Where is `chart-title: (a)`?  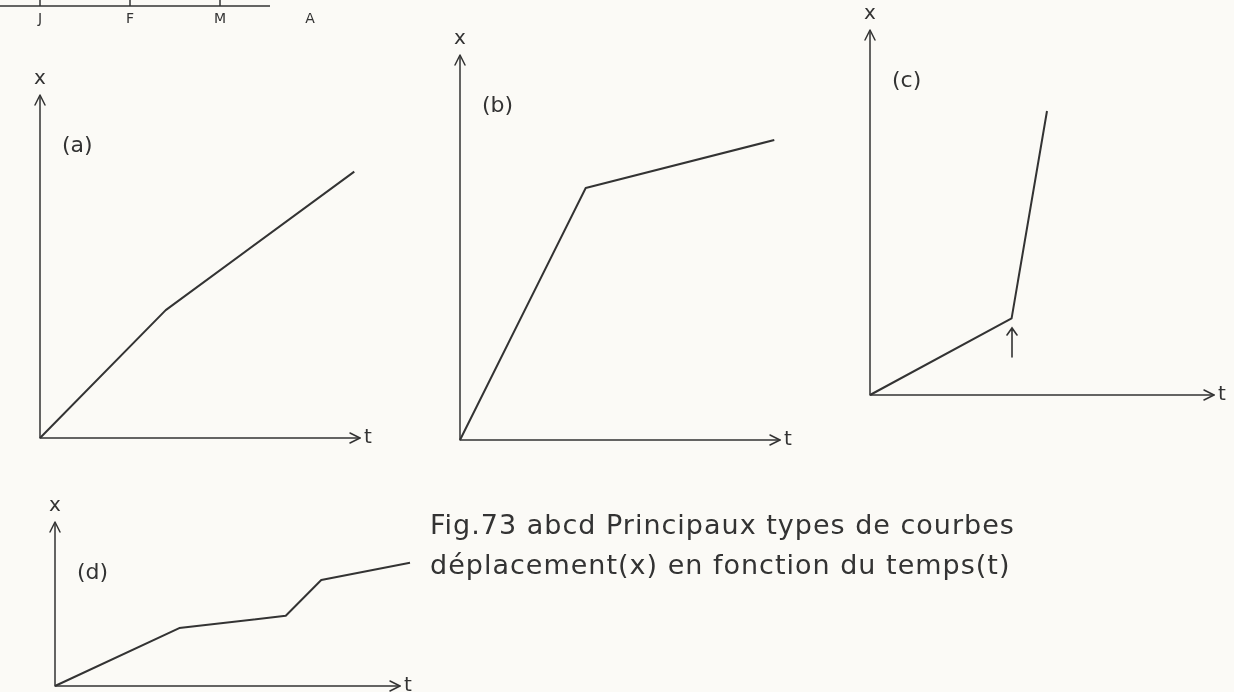 chart-title: (a) is located at coordinates (77, 144).